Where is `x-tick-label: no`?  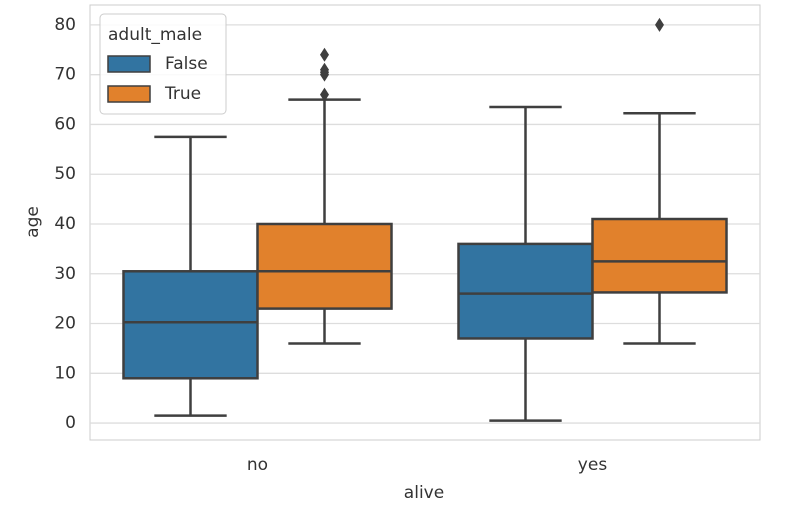 x-tick-label: no is located at coordinates (257, 465).